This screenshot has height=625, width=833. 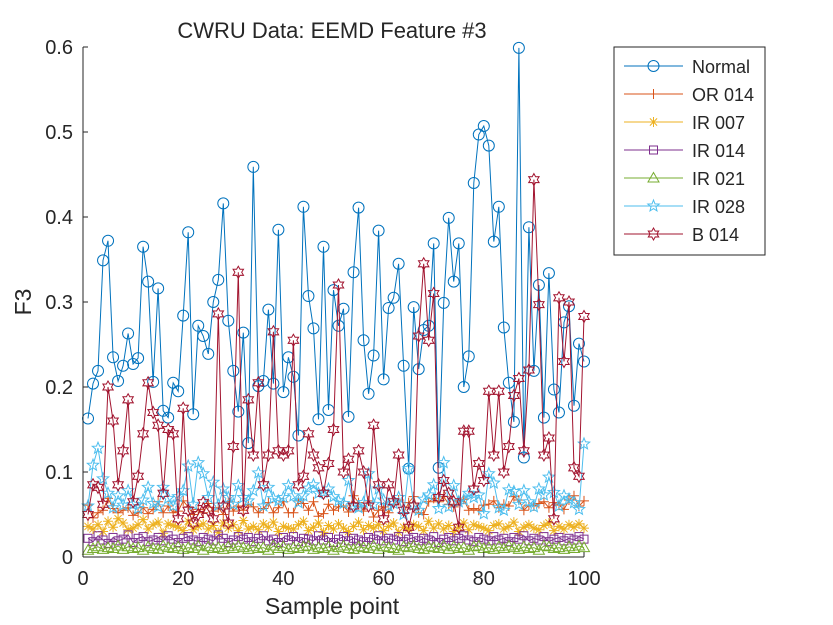 I want to click on y-axis-label: F3, so click(x=23, y=302).